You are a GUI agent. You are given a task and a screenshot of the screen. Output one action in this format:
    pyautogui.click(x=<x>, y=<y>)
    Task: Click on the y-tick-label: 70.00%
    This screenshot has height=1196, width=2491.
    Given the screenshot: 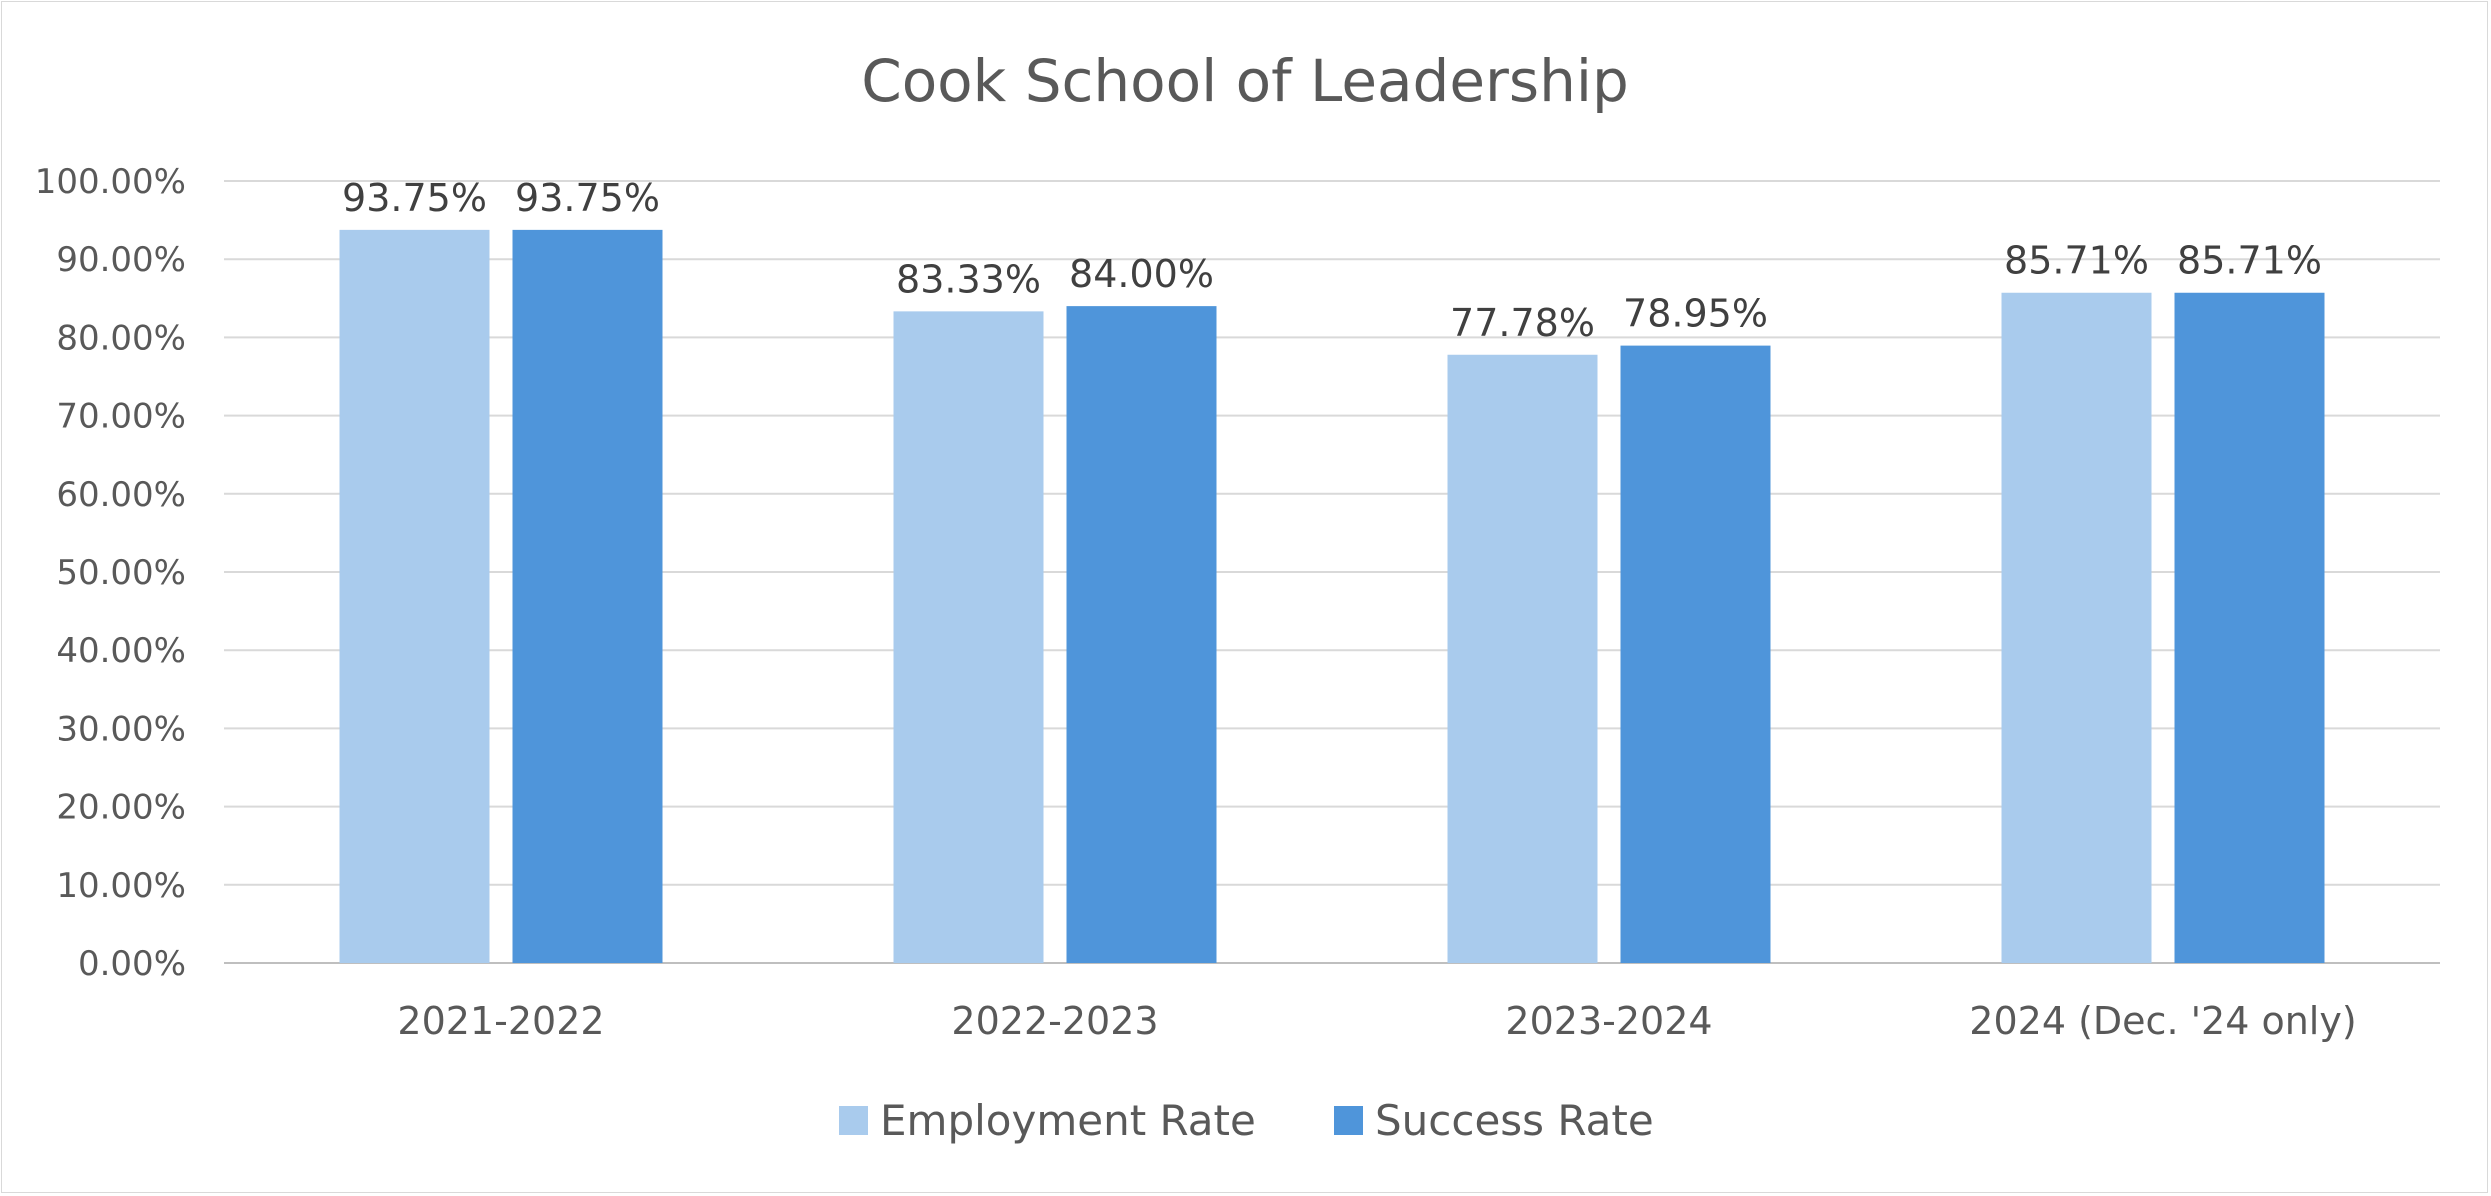 What is the action you would take?
    pyautogui.click(x=121, y=417)
    